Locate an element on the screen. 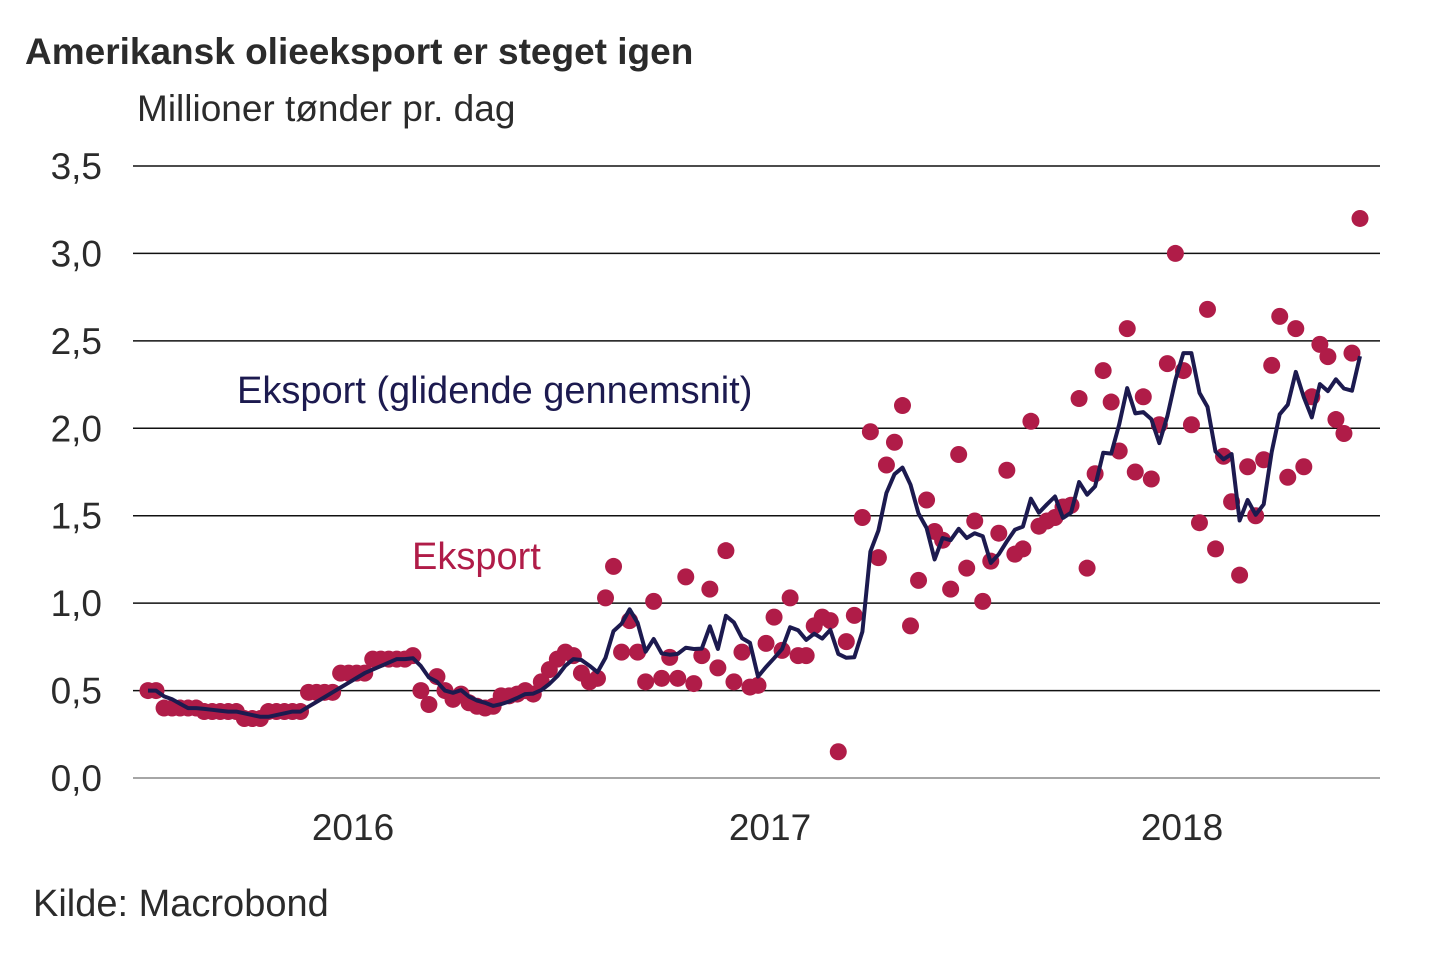 This screenshot has height=960, width=1440. x-tick-label: 2017 is located at coordinates (770, 827).